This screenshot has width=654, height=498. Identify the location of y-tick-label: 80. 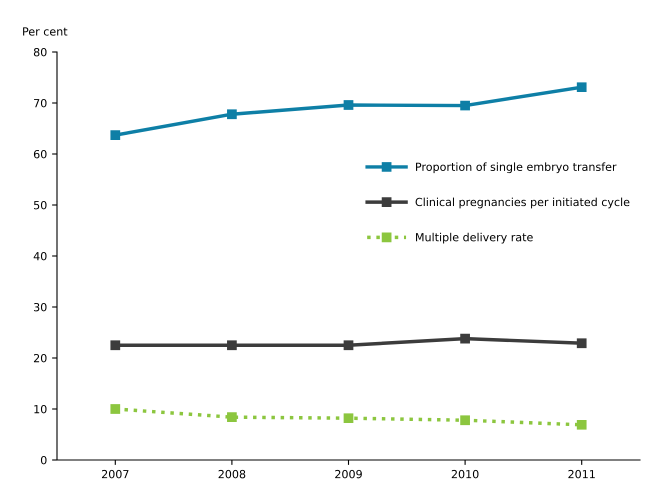
(40, 52).